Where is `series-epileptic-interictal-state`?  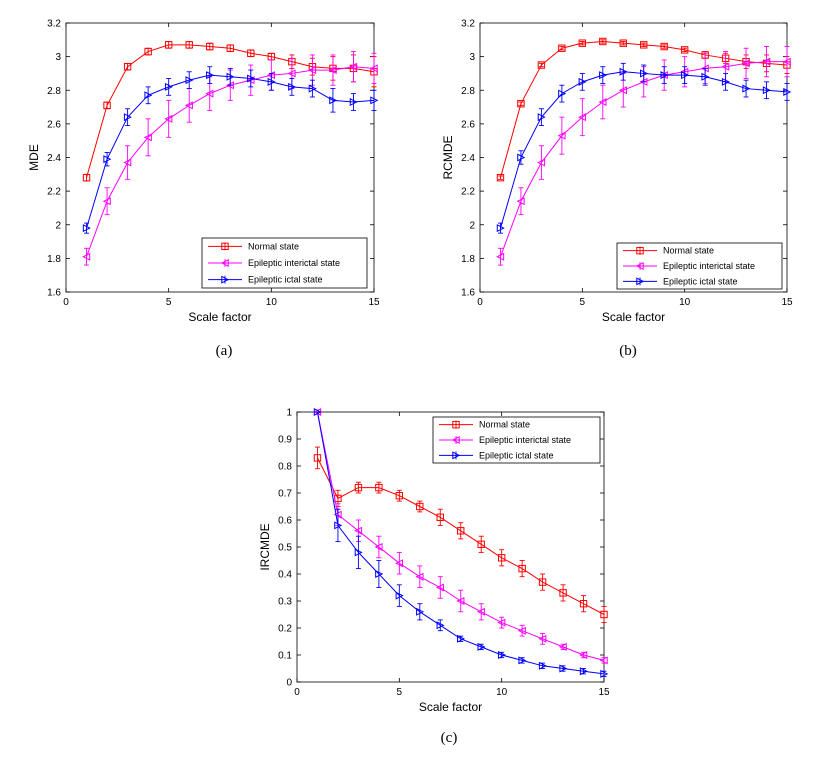 series-epileptic-interictal-state is located at coordinates (460, 536).